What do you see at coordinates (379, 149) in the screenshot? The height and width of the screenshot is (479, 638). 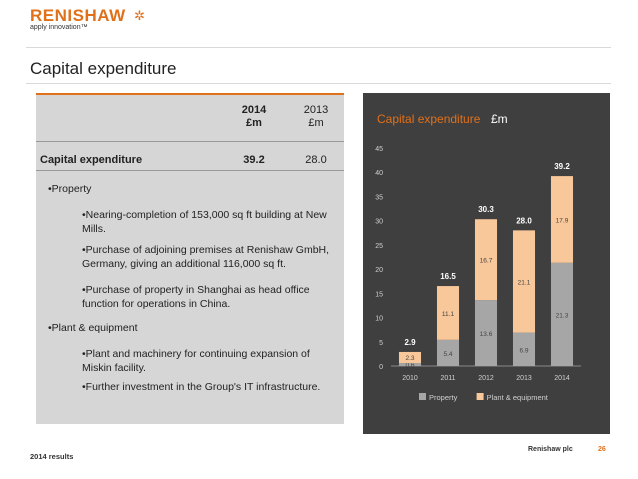 I see `y-tick-label: 45` at bounding box center [379, 149].